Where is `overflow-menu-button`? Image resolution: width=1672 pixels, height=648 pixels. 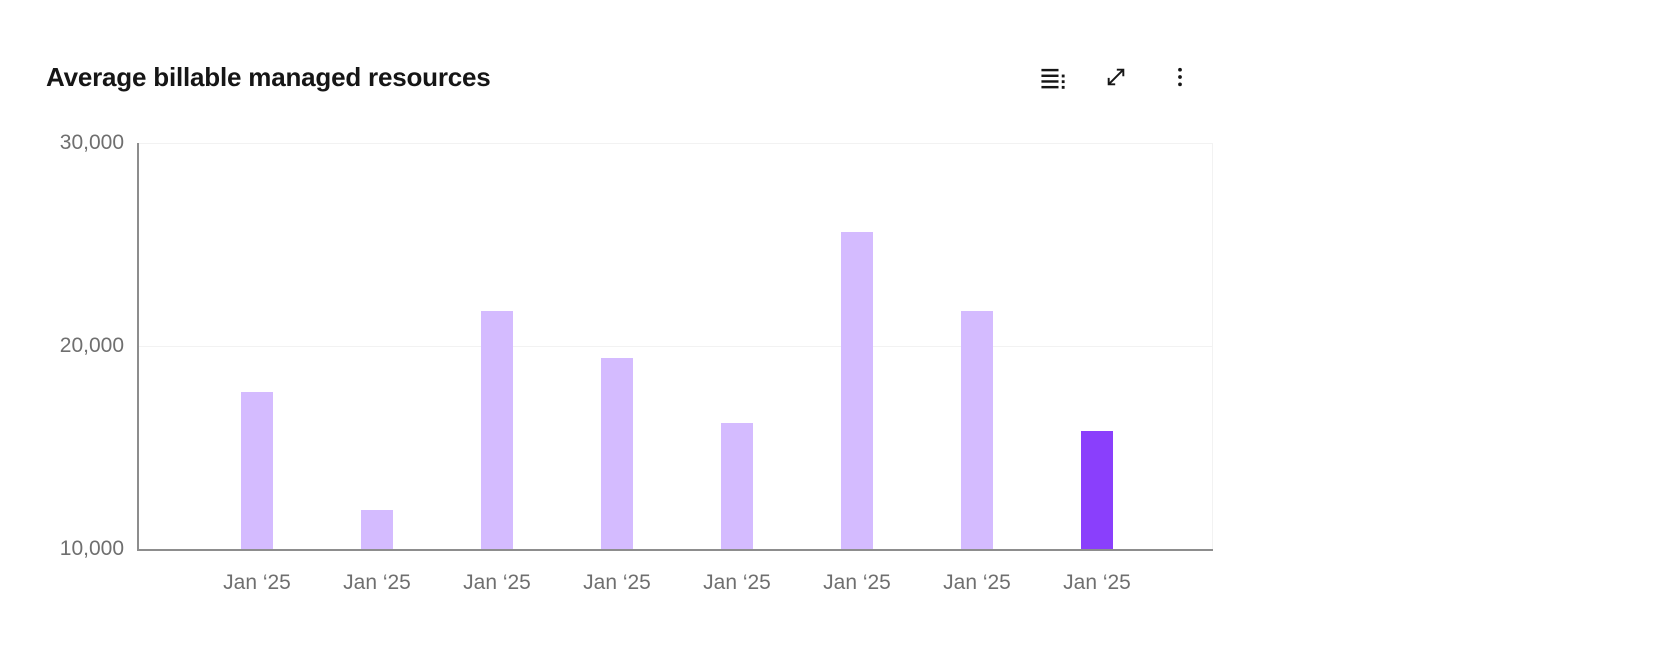 overflow-menu-button is located at coordinates (1180, 77).